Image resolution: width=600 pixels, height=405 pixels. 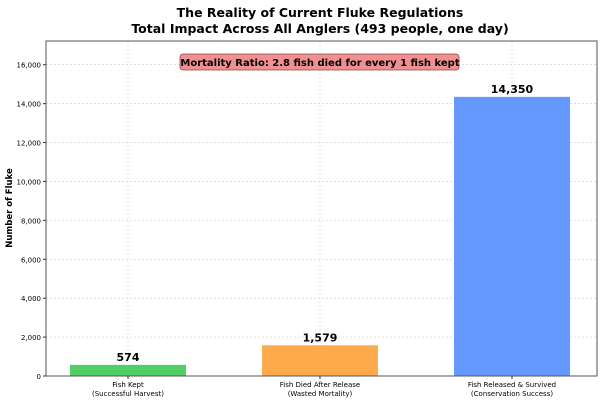 I want to click on y-axis-label: Number of Fluke, so click(x=10, y=208).